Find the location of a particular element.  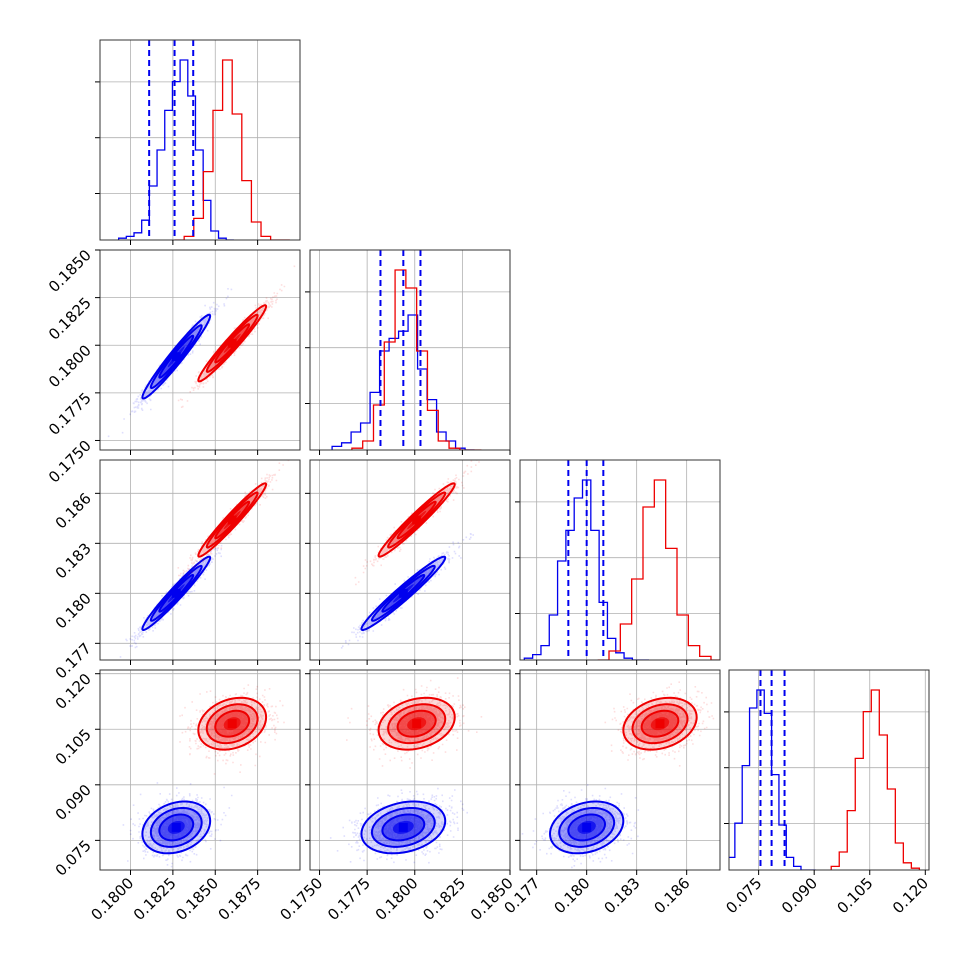

y-tick-label-p2-0: 0.1750 is located at coordinates (70, 462).